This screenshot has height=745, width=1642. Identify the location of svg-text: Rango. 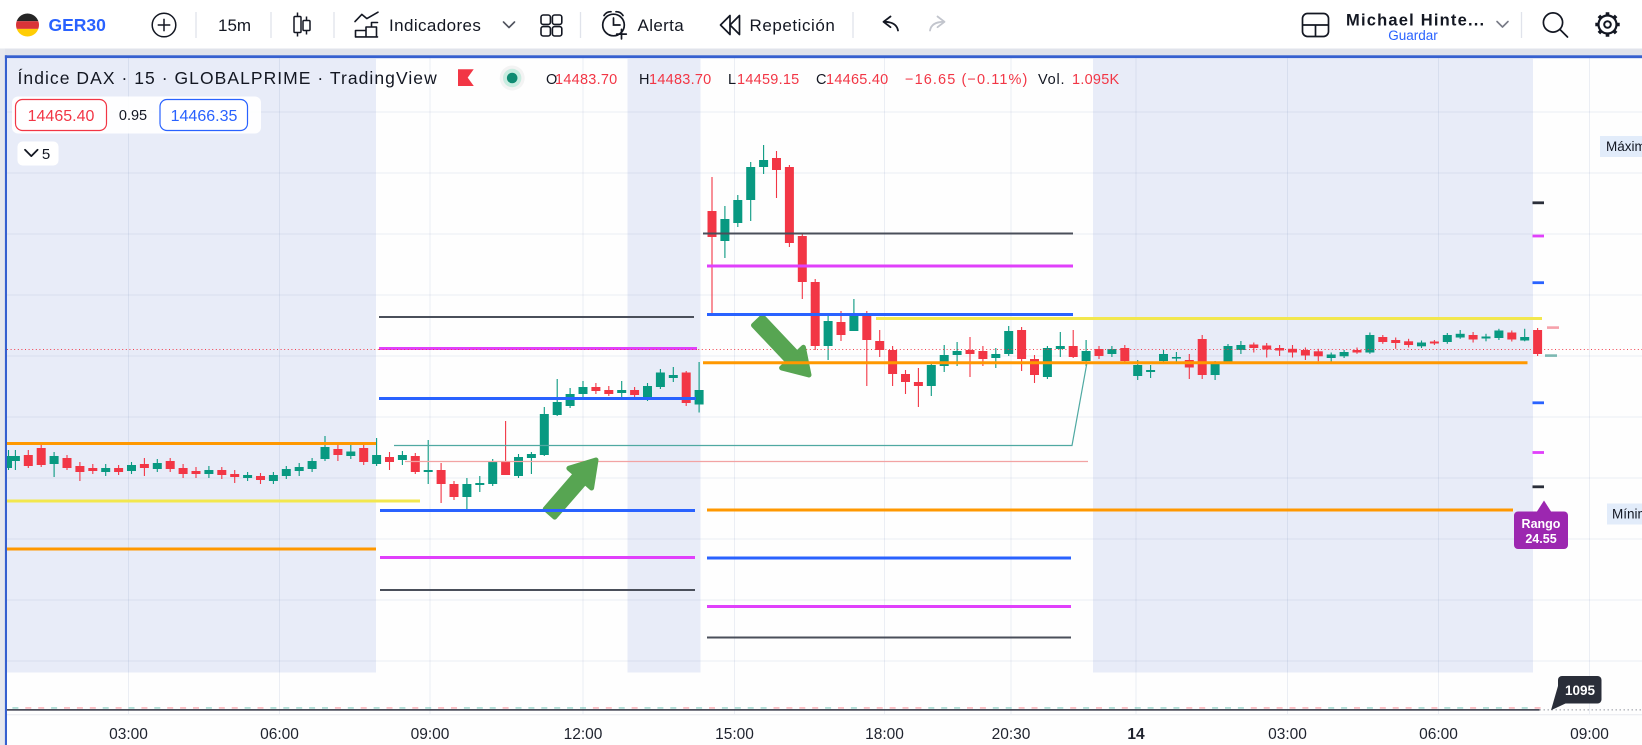
(1541, 524).